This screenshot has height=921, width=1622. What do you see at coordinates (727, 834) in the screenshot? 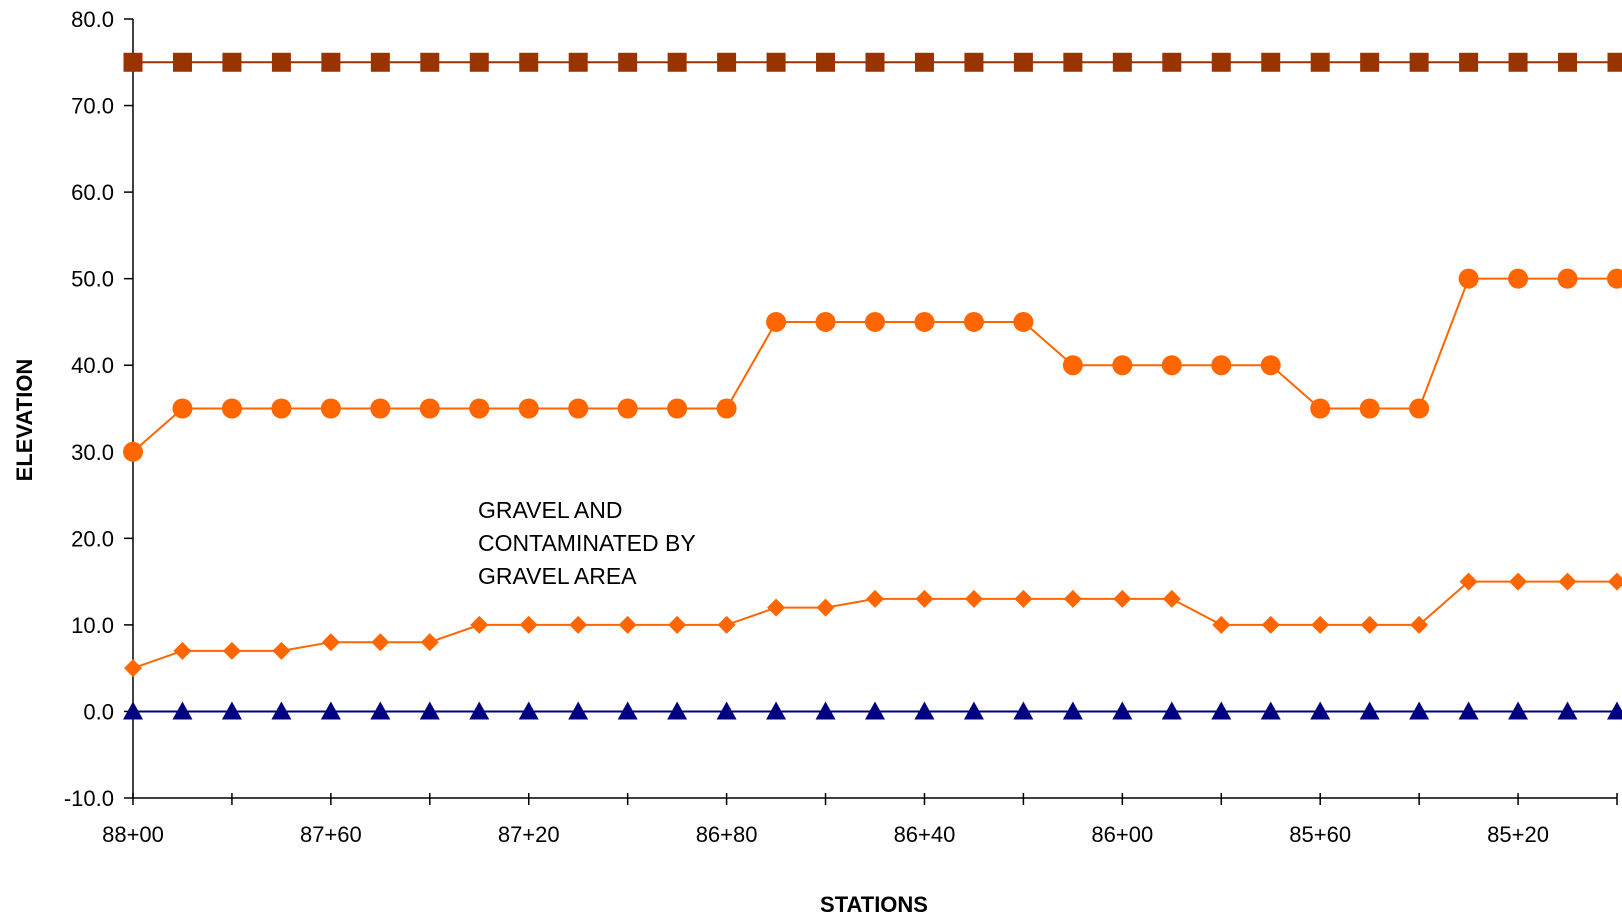
I see `x-tick-label: 86+80` at bounding box center [727, 834].